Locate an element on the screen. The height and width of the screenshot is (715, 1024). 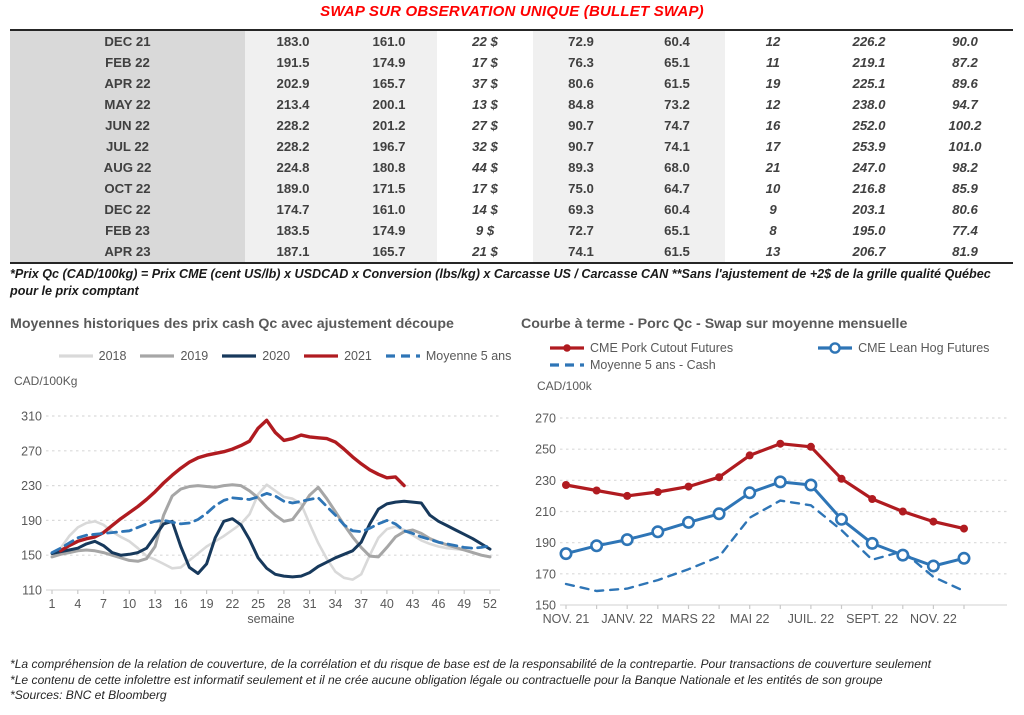
value-cell: 64.7 is located at coordinates (677, 188).